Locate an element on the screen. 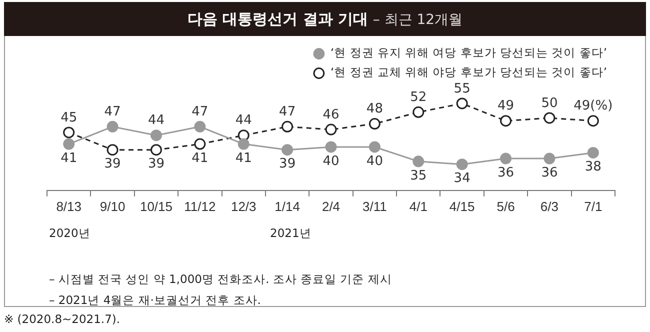  text: – 시점별 전국 성인 약 1,000명 전화조사. 조사 종료일 기준 제시 is located at coordinates (220, 279).